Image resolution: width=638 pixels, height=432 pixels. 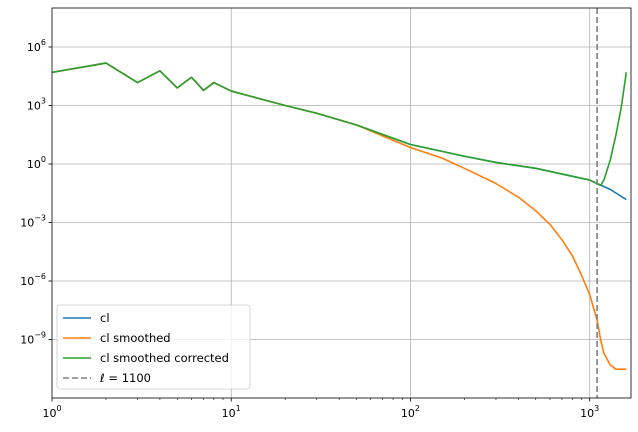 I want to click on x-tick-exponent: 0, so click(x=58, y=408).